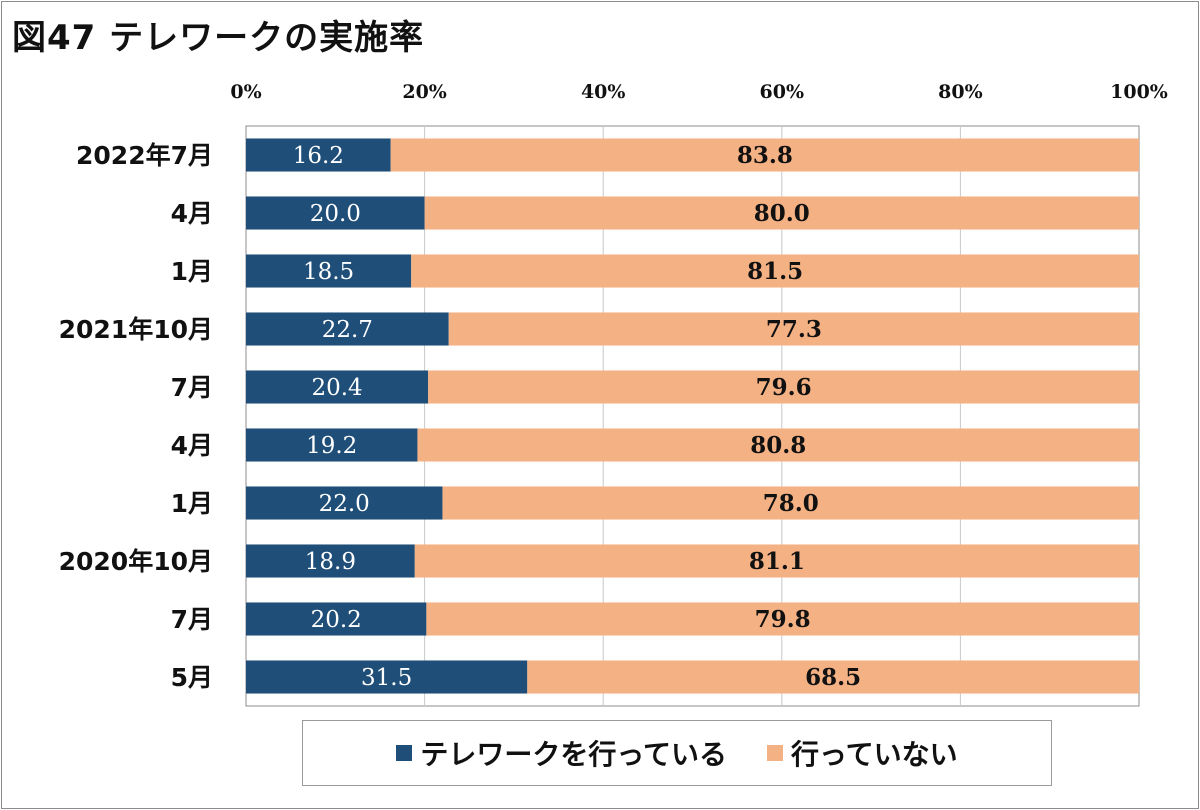 This screenshot has width=1200, height=810. What do you see at coordinates (136, 561) in the screenshot?
I see `category-label: 2020年10月` at bounding box center [136, 561].